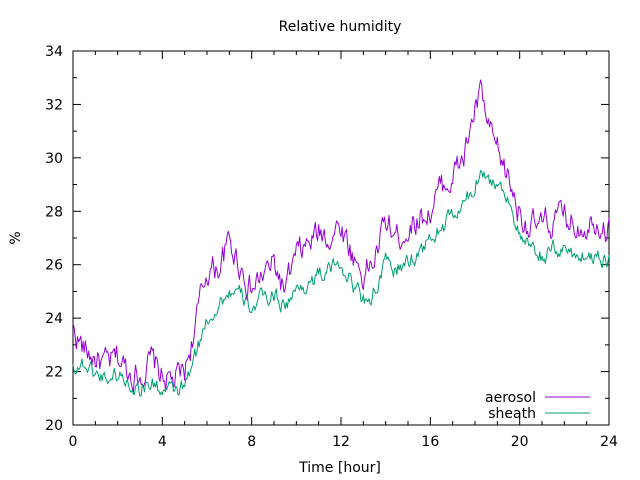 Image resolution: width=640 pixels, height=480 pixels. Describe the element at coordinates (162, 442) in the screenshot. I see `x-tick-label: 4` at that location.